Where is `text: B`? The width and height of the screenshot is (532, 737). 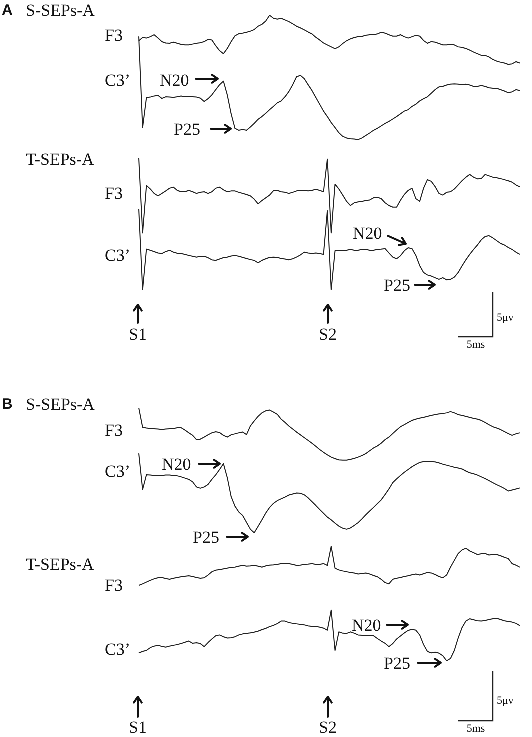
text: B is located at coordinates (7, 404).